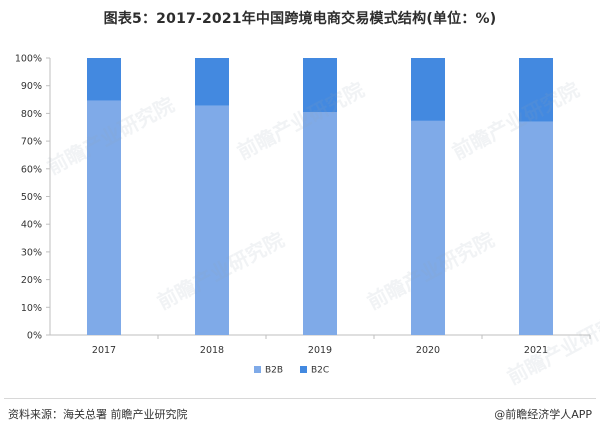  What do you see at coordinates (212, 220) in the screenshot?
I see `bar-b2b-2018` at bounding box center [212, 220].